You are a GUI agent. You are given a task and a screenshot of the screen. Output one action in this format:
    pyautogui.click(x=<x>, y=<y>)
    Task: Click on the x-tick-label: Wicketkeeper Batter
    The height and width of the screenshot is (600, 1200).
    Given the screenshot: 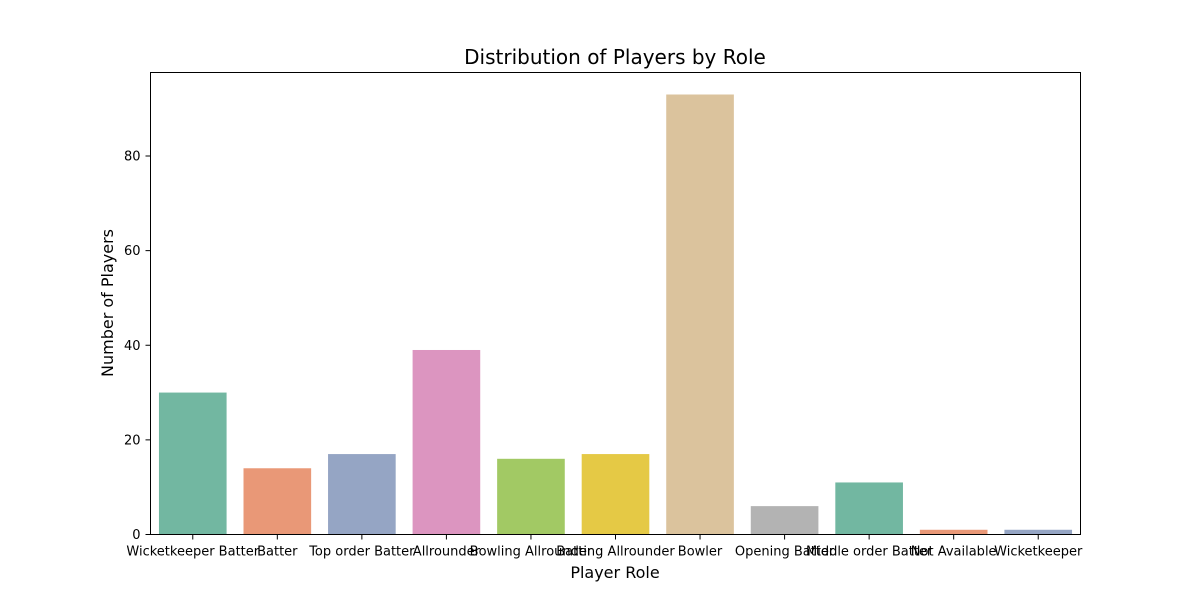 What is the action you would take?
    pyautogui.click(x=192, y=552)
    